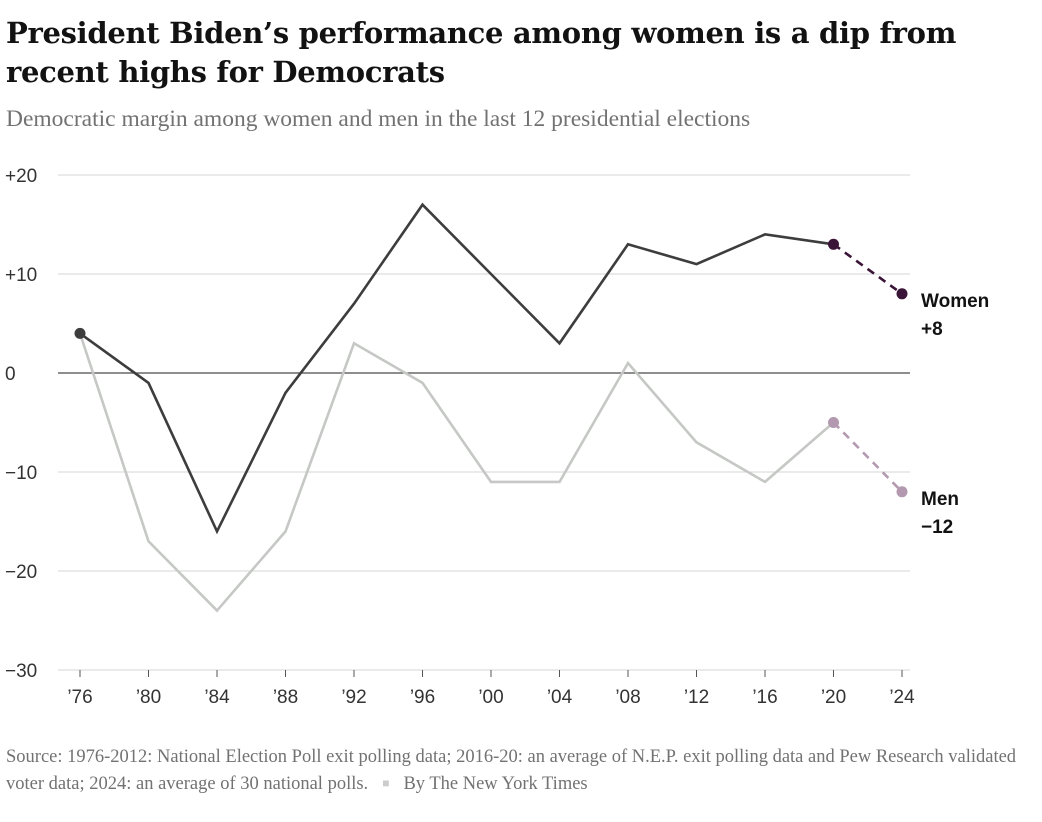 This screenshot has width=1042, height=822. Describe the element at coordinates (833, 697) in the screenshot. I see `x-tick-label: ’20` at that location.